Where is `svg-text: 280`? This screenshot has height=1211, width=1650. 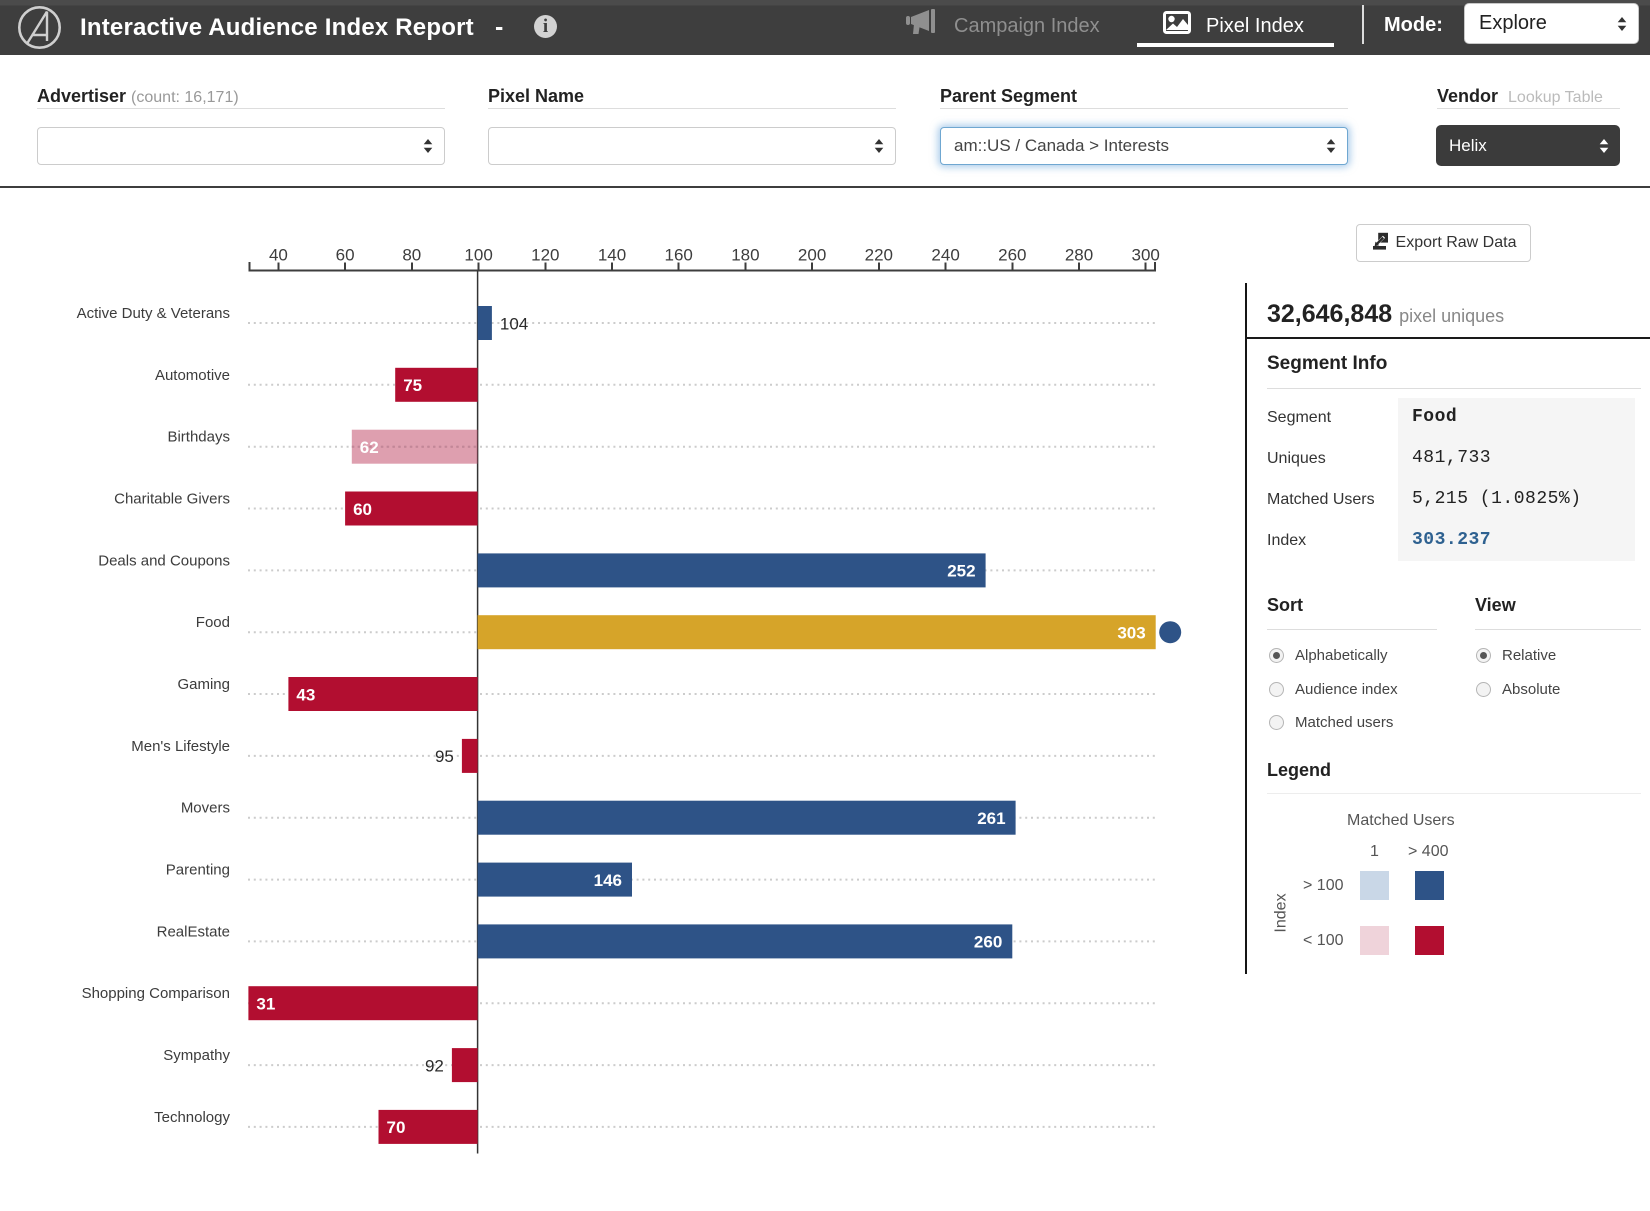
svg-text: 280 is located at coordinates (1079, 255).